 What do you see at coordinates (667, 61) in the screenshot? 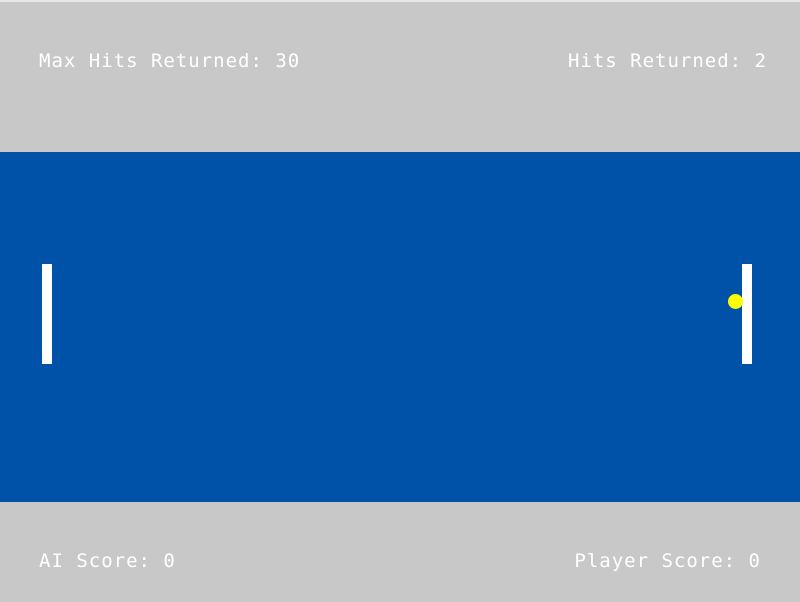
I see `hits-returned-label: Hits Returned: 2` at bounding box center [667, 61].